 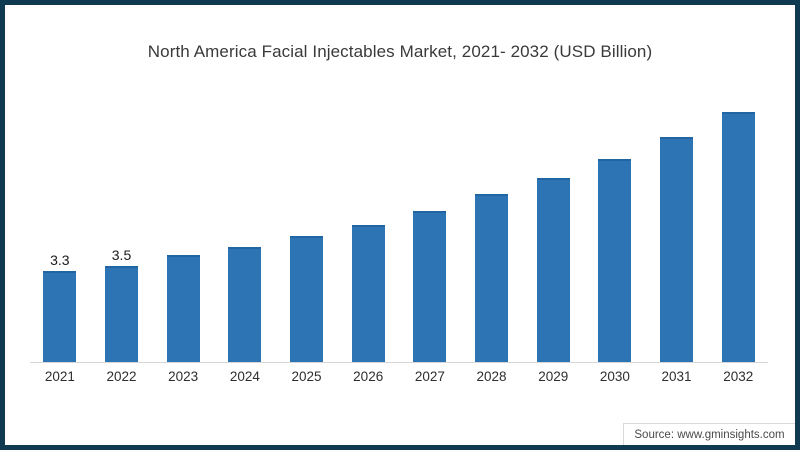 What do you see at coordinates (553, 269) in the screenshot?
I see `bar-2029` at bounding box center [553, 269].